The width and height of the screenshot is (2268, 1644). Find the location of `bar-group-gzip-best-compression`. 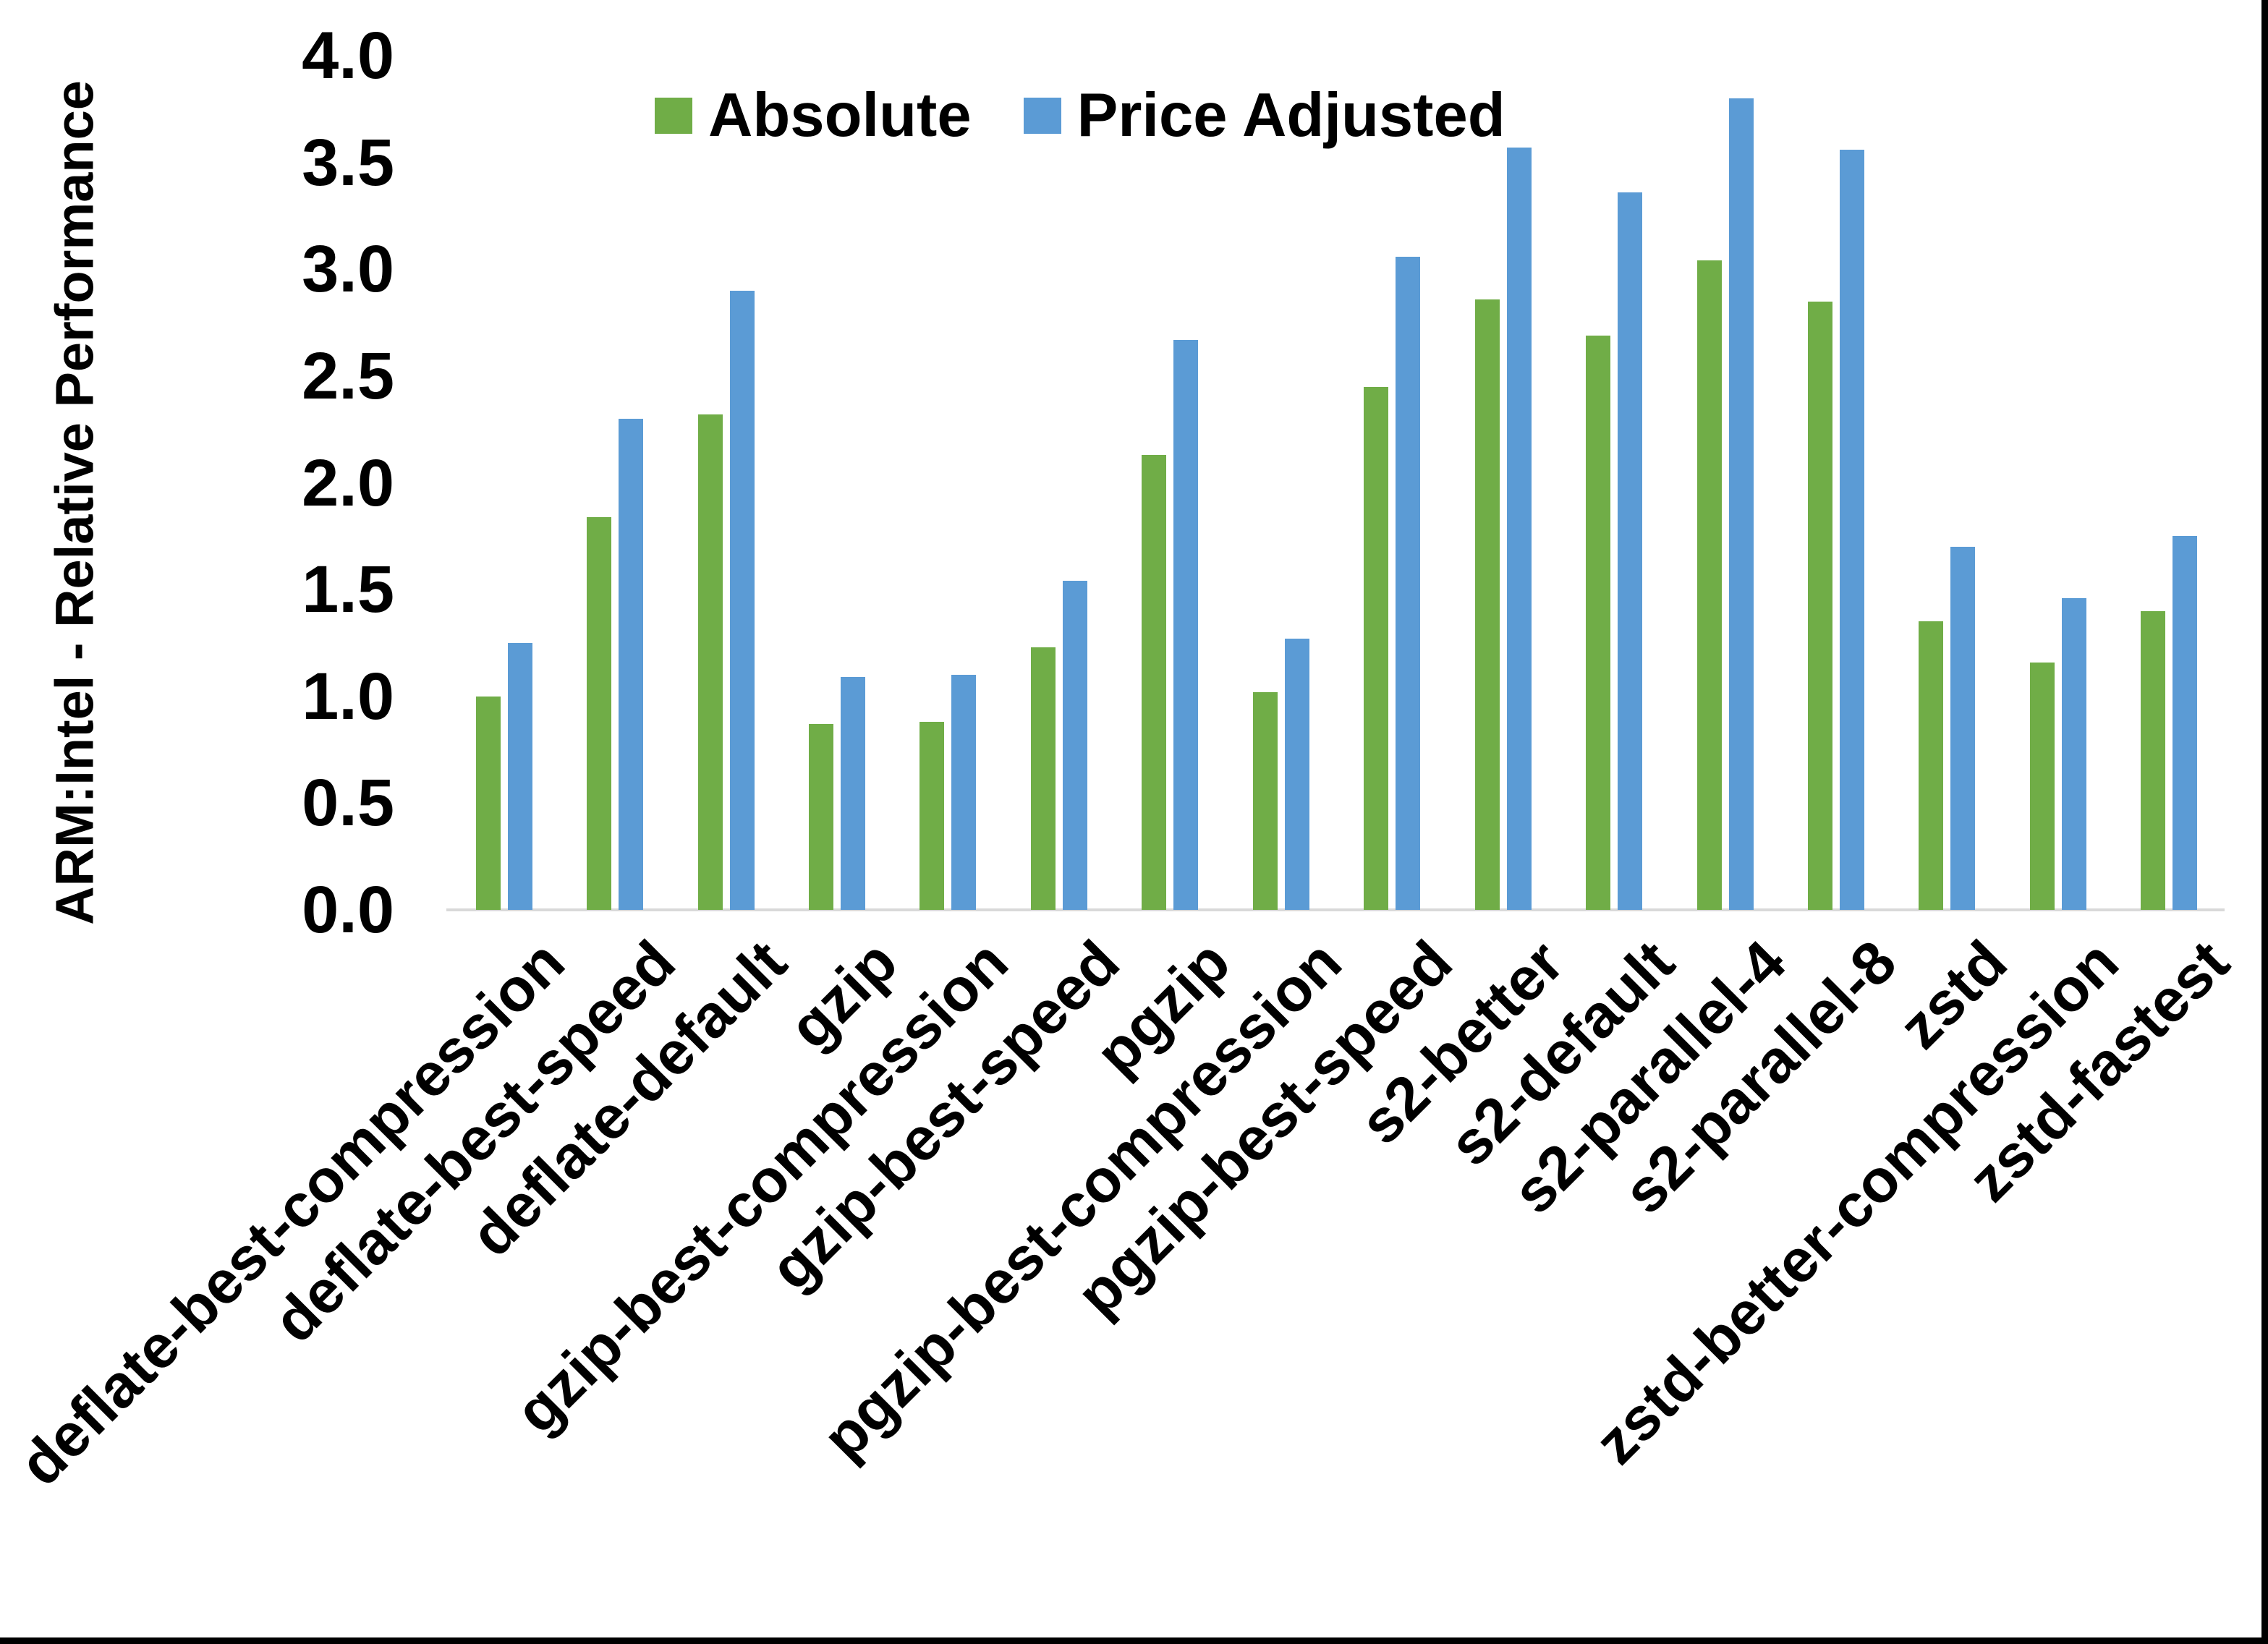

bar-group-gzip-best-compression is located at coordinates (948, 483).